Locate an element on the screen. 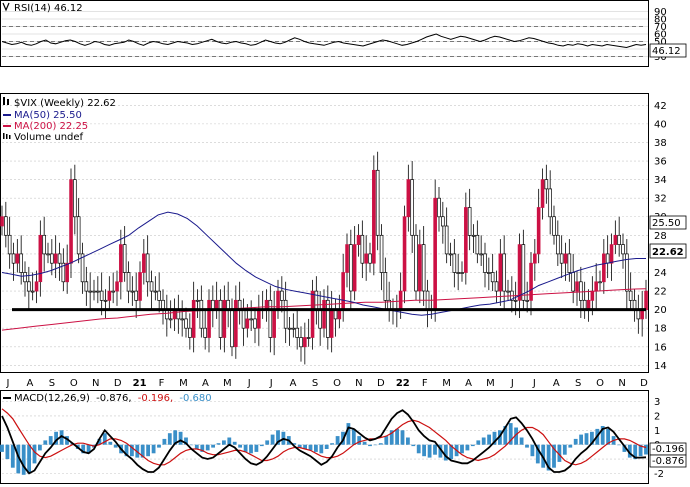 The height and width of the screenshot is (487, 690). x-tick-label: A is located at coordinates (205, 383).